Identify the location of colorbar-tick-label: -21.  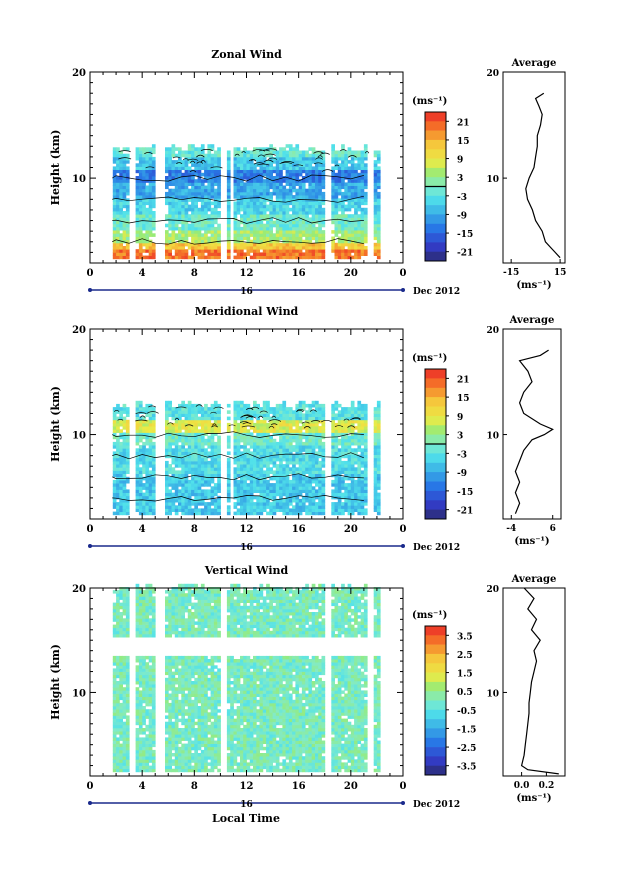
(465, 254).